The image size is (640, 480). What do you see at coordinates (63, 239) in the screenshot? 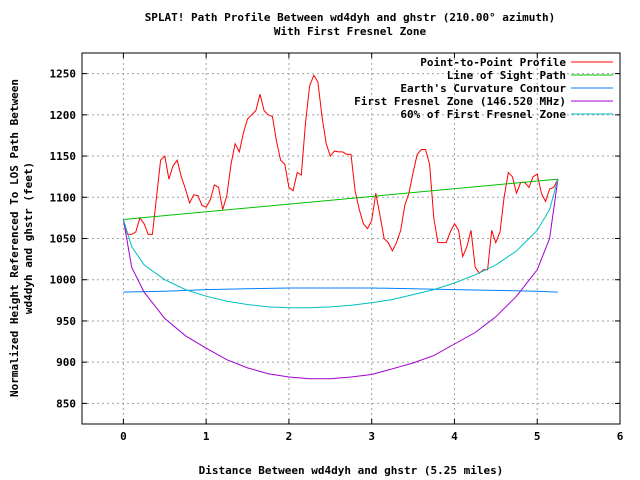
I see `y-tick-label: 1050` at bounding box center [63, 239].